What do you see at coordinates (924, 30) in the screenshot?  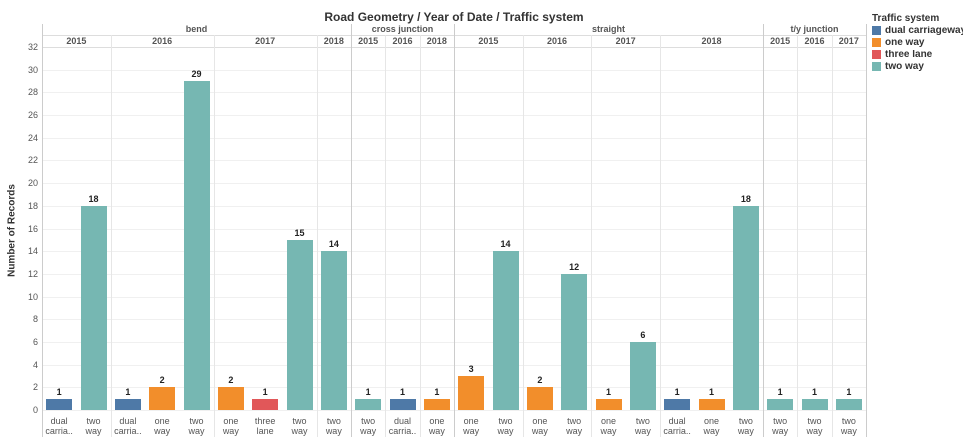 I see `legend-label: dual carriageway` at bounding box center [924, 30].